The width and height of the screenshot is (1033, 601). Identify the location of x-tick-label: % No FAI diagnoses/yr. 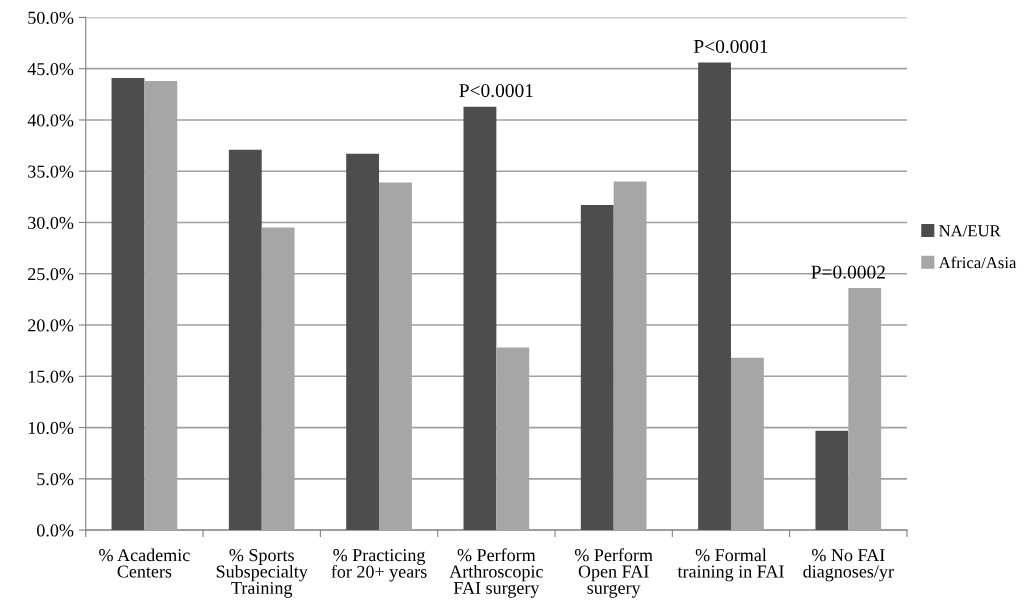
(848, 565).